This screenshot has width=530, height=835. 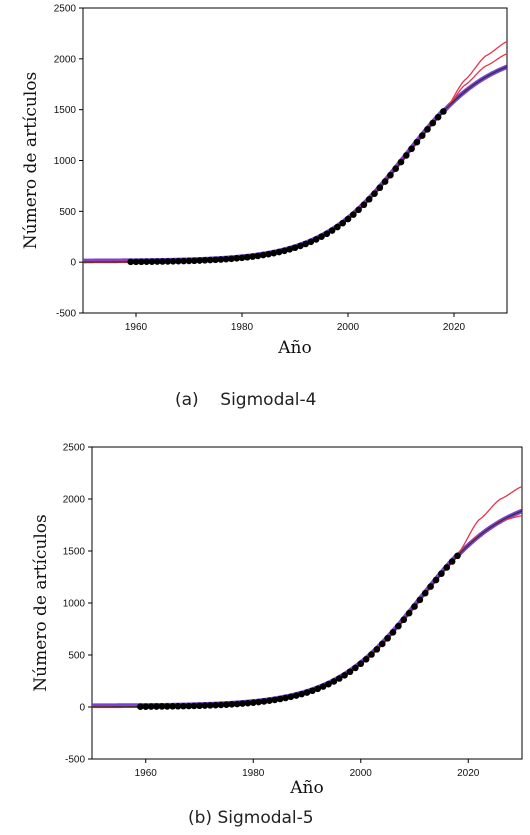 I want to click on y-tick-label: 0, so click(x=82, y=708).